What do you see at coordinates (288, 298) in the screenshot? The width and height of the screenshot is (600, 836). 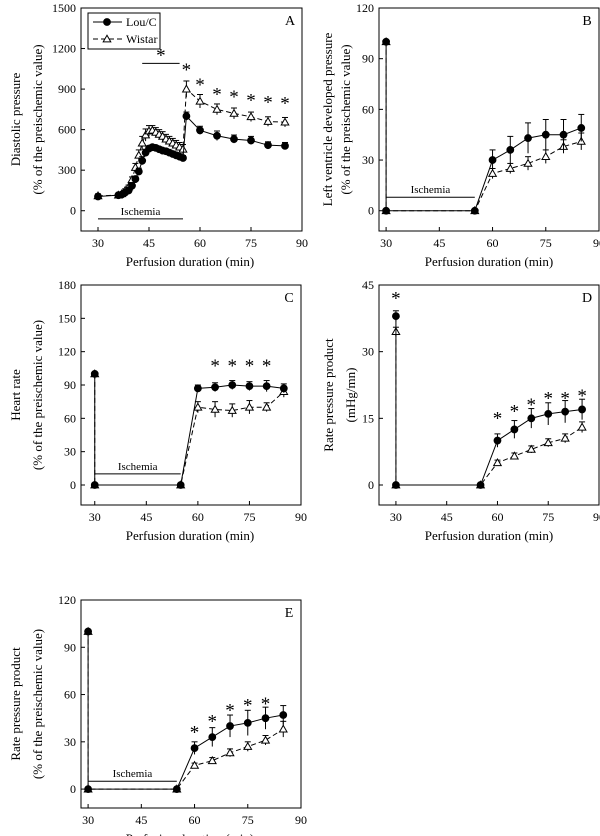 I see `panel-letter: C` at bounding box center [288, 298].